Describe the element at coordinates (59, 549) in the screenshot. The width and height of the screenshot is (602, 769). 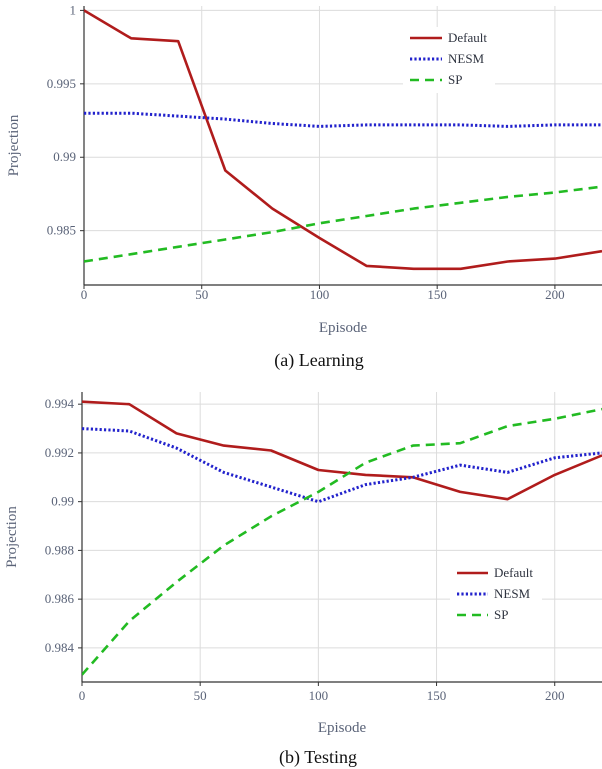
I see `y-tick-label: 0.988` at that location.